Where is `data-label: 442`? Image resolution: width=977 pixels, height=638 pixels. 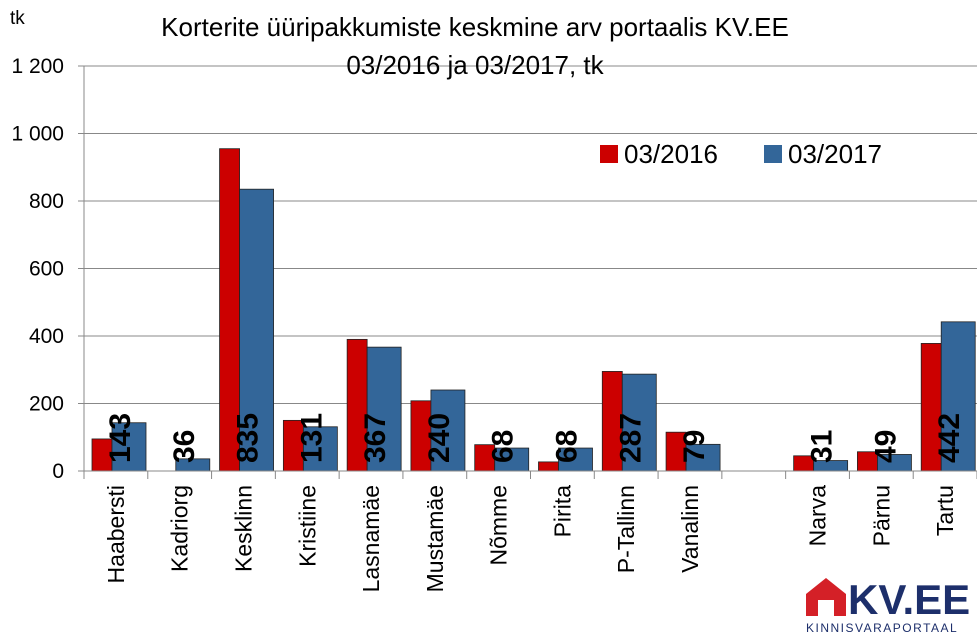
data-label: 442 is located at coordinates (949, 438).